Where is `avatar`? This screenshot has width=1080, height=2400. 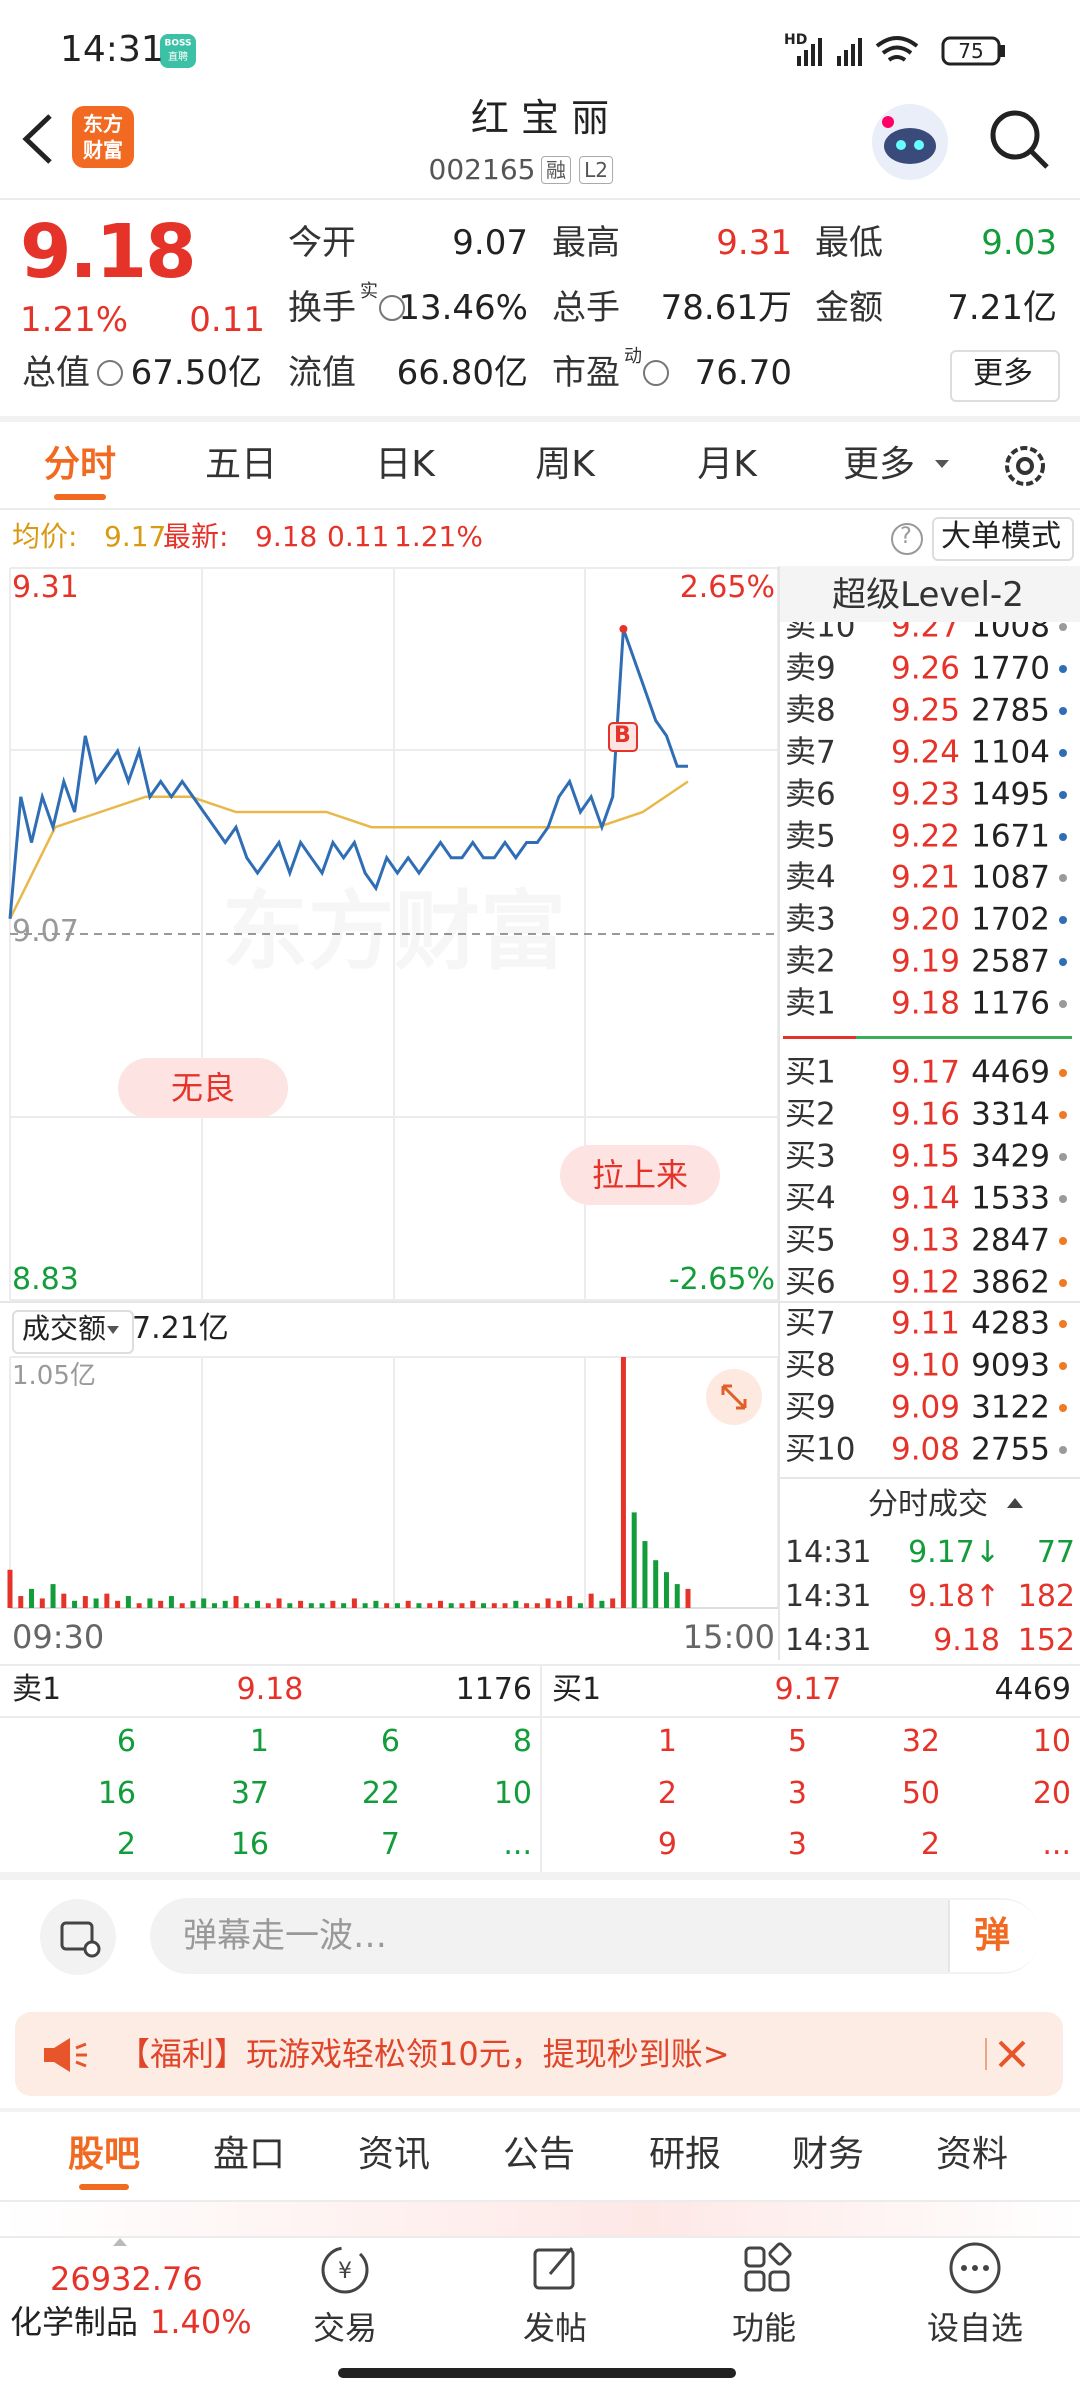
avatar is located at coordinates (910, 142).